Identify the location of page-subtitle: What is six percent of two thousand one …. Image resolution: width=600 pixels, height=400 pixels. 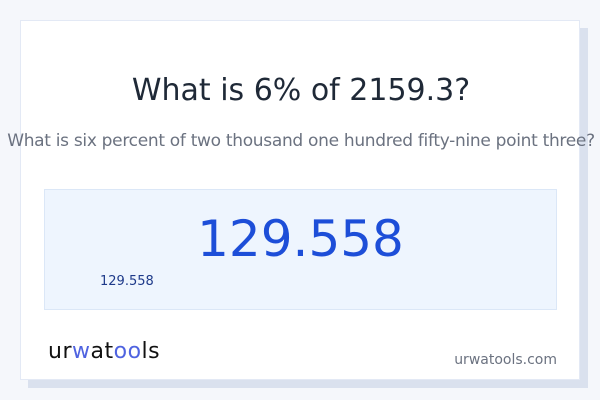
(301, 141).